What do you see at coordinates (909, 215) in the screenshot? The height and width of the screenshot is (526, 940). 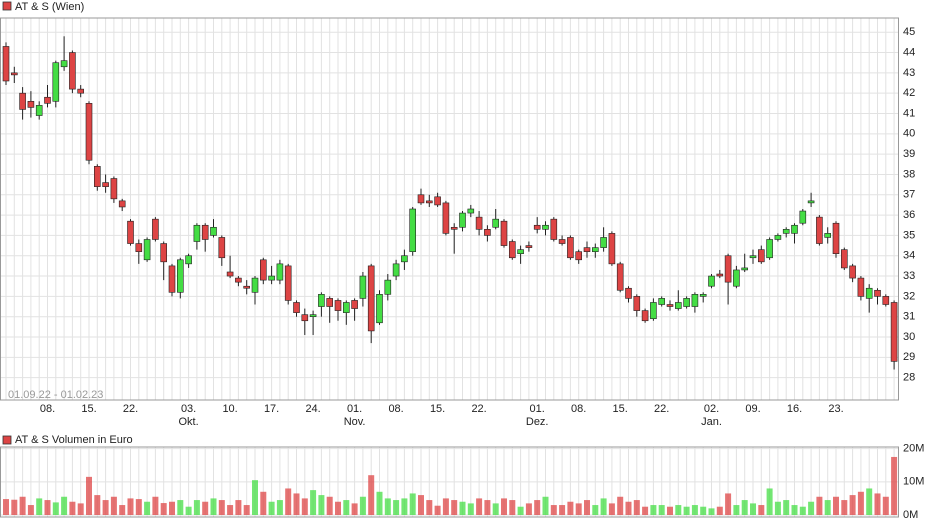 I see `y-tick-label: 36` at bounding box center [909, 215].